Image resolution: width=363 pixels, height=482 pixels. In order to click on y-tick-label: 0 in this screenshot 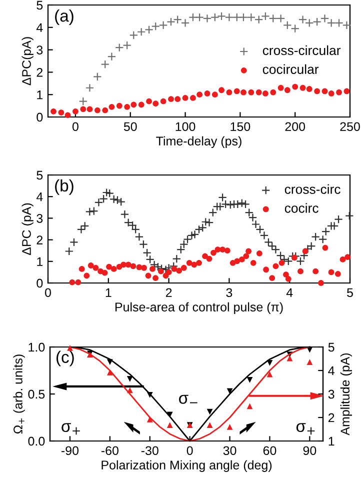, I will do `click(39, 117)`.